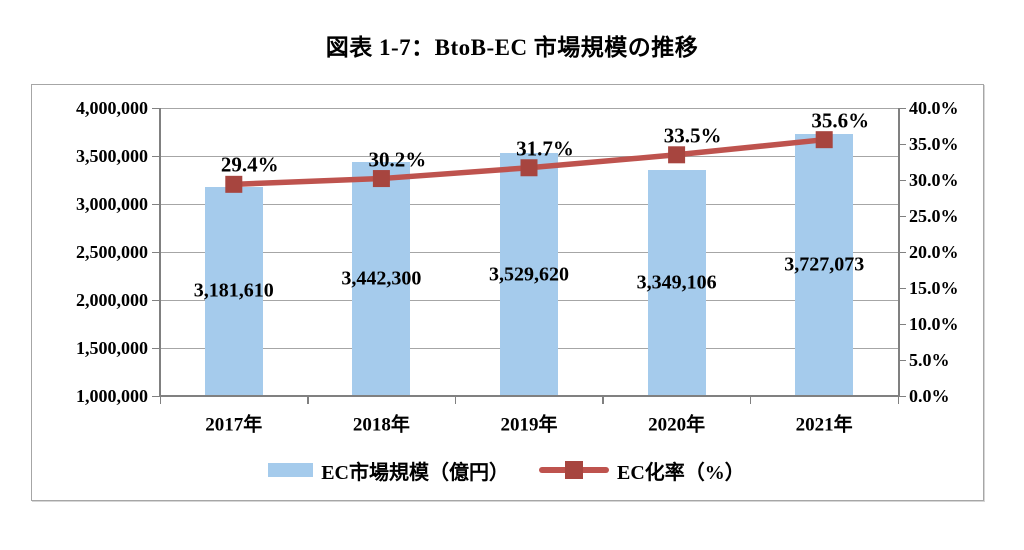  Describe the element at coordinates (512, 47) in the screenshot. I see `chart-title: 図表 1-7：BtoB-EC 市場規模の推移` at that location.